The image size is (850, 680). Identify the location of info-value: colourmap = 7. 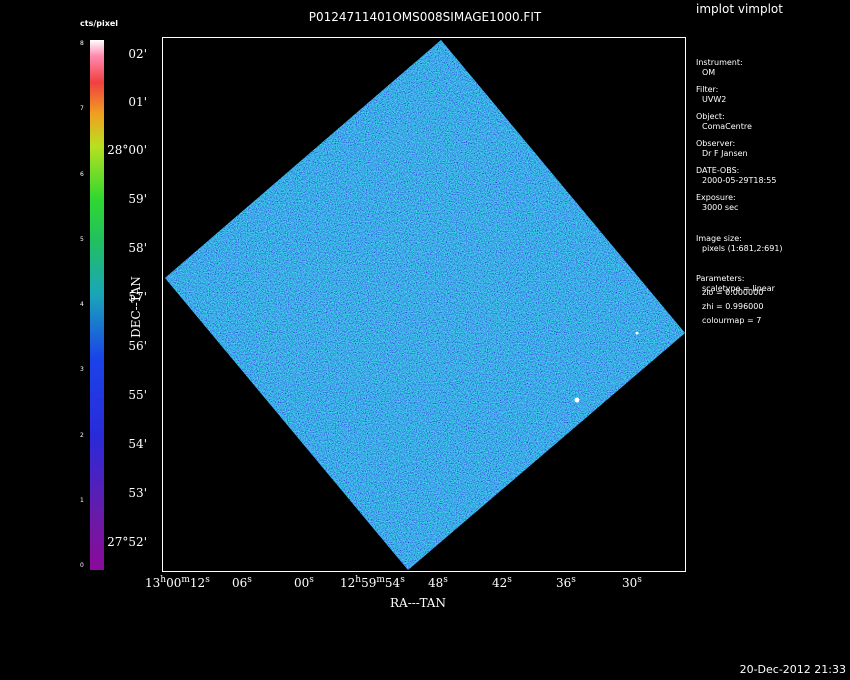
(732, 320).